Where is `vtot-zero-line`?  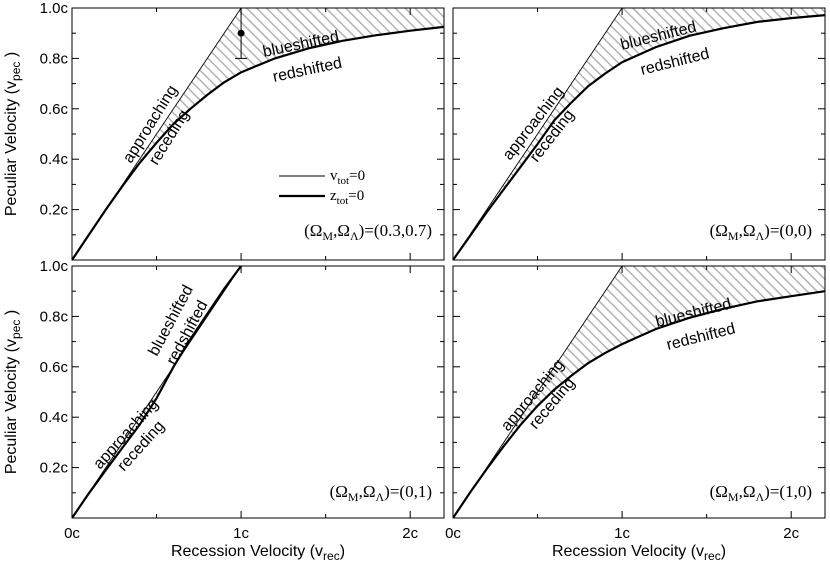 vtot-zero-line is located at coordinates (538, 134).